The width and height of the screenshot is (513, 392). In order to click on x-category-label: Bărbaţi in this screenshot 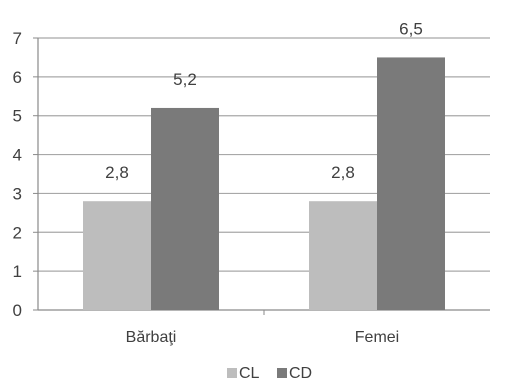, I will do `click(151, 337)`.